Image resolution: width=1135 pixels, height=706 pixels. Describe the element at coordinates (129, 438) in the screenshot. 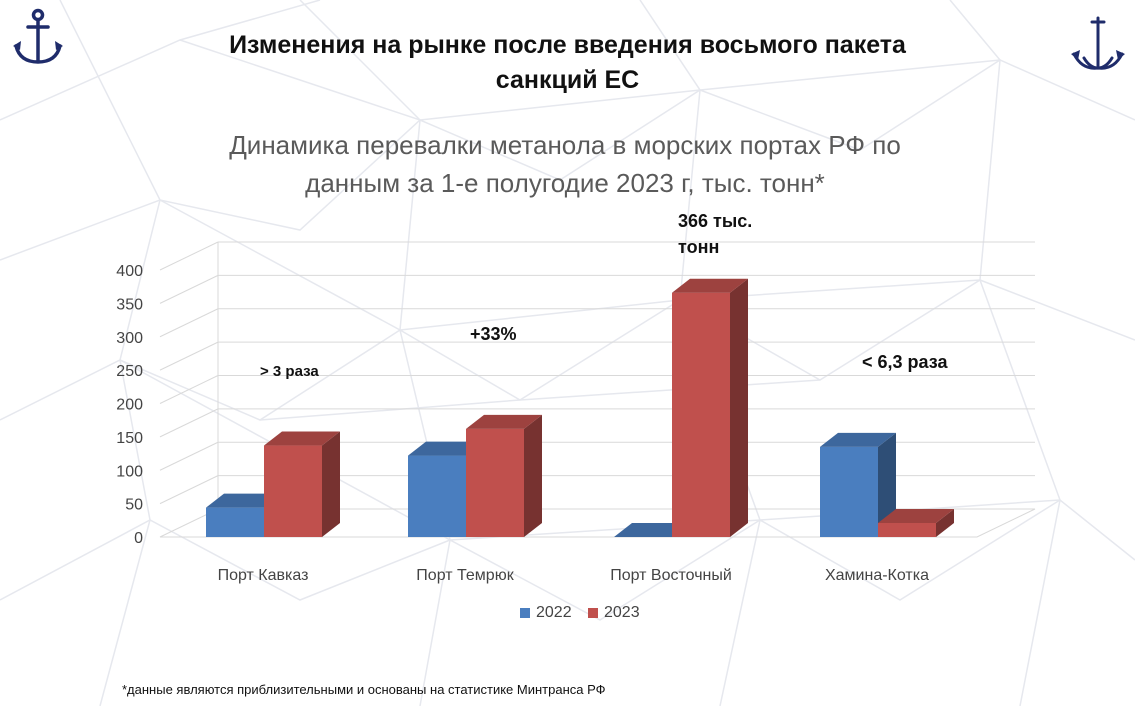

I see `y-tick-label: 150` at that location.